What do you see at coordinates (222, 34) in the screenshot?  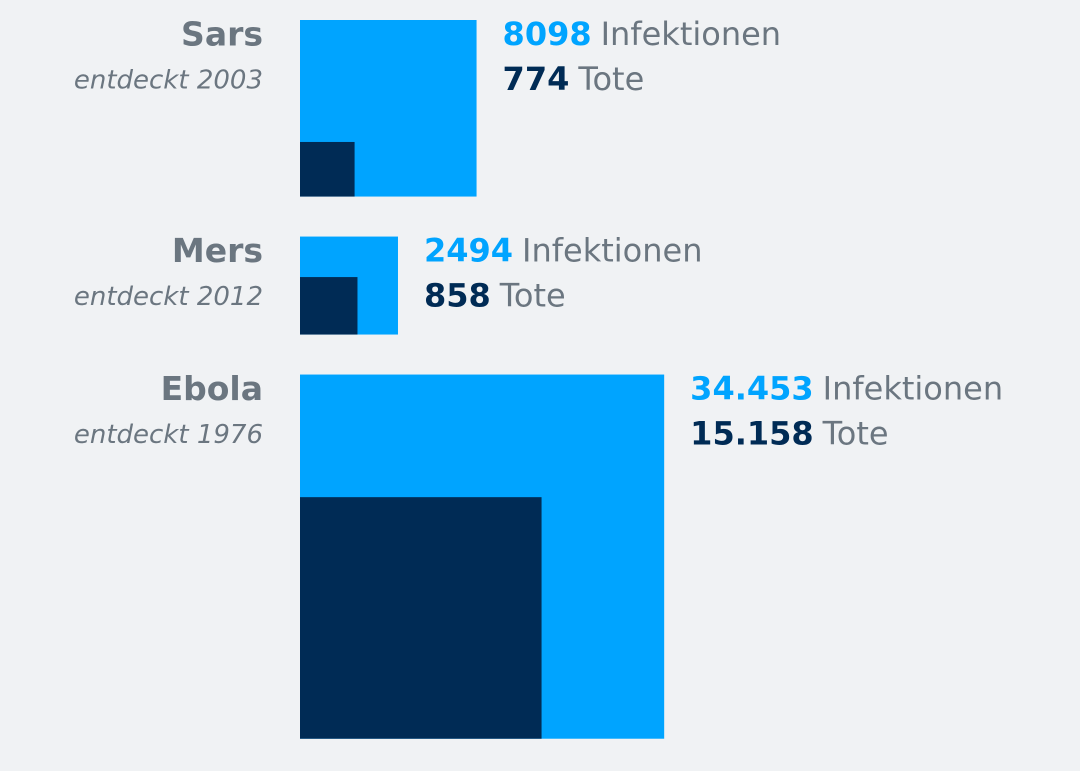 I see `category-label: Sars` at bounding box center [222, 34].